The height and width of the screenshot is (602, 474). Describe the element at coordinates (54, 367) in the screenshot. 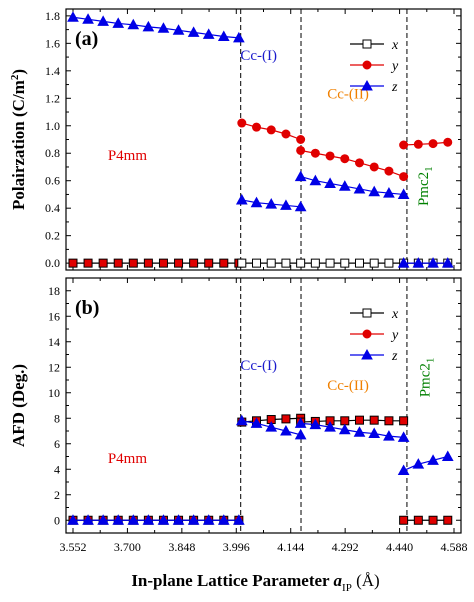

I see `y-tick-label: 12` at that location.